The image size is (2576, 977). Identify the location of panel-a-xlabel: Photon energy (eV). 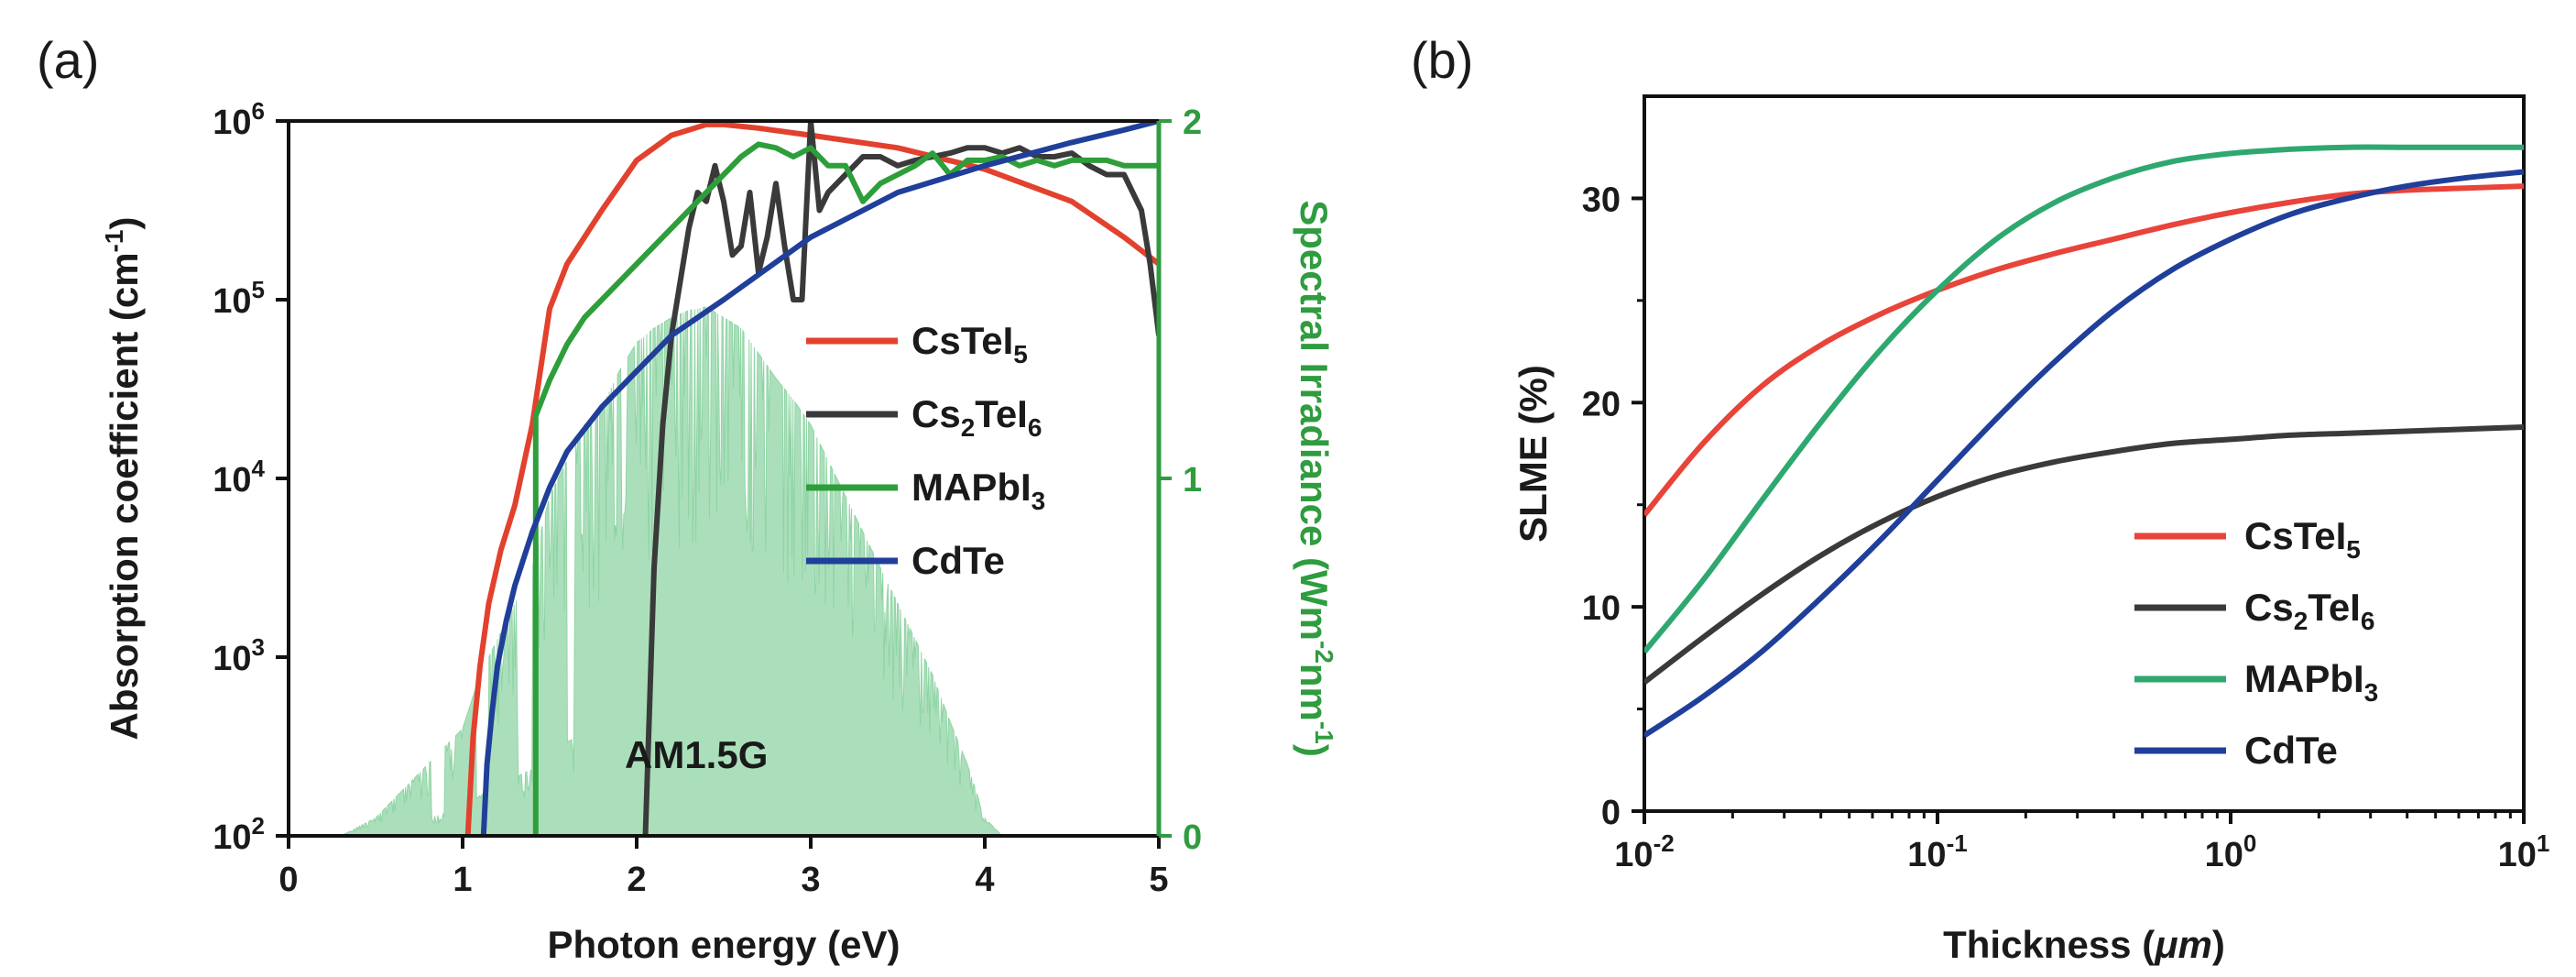
(724, 944).